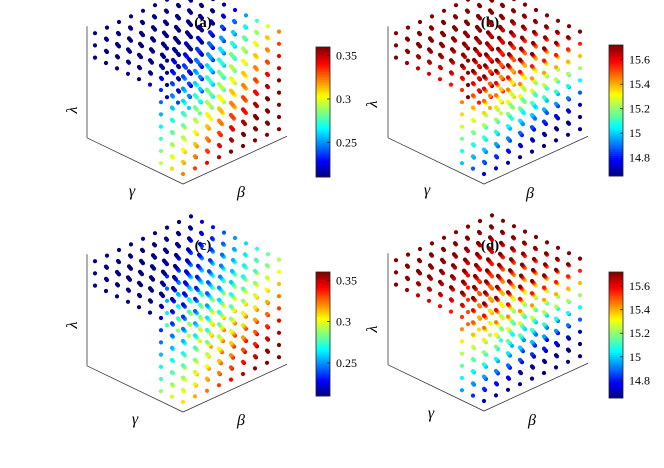 Image resolution: width=664 pixels, height=468 pixels. What do you see at coordinates (635, 133) in the screenshot?
I see `colorbar-tick-label: 15` at bounding box center [635, 133].